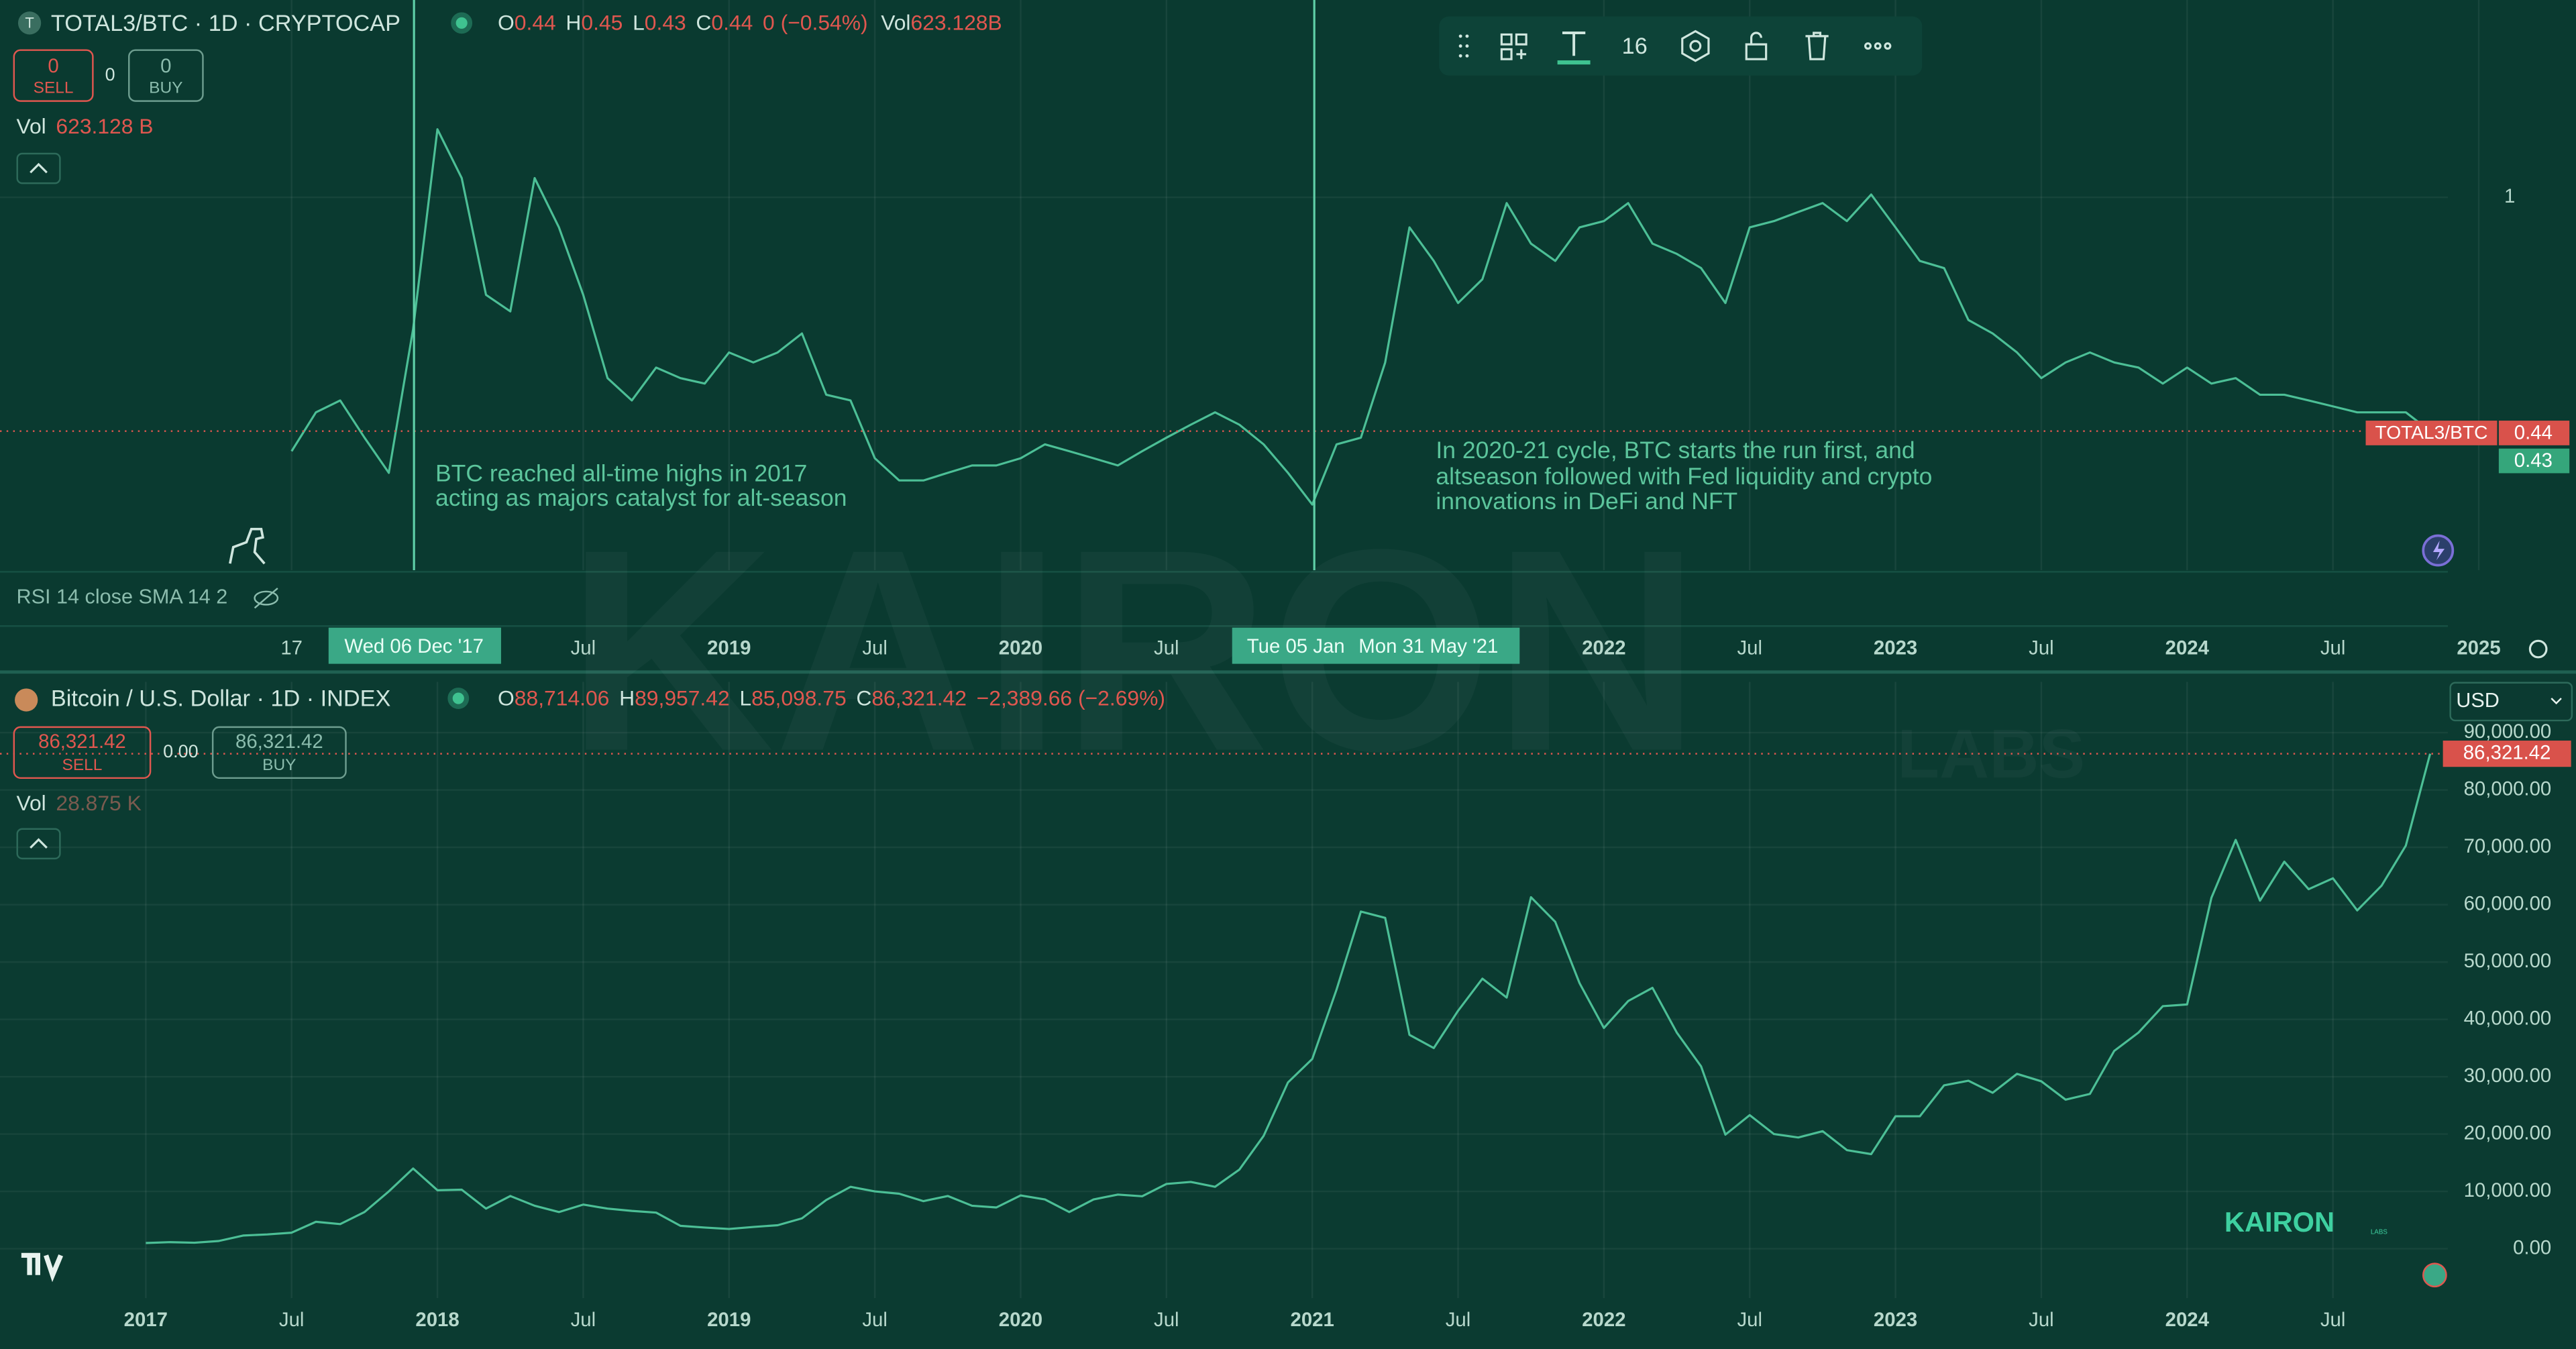  What do you see at coordinates (621, 473) in the screenshot?
I see `annotation: BTC reached all-time highs in 2017` at bounding box center [621, 473].